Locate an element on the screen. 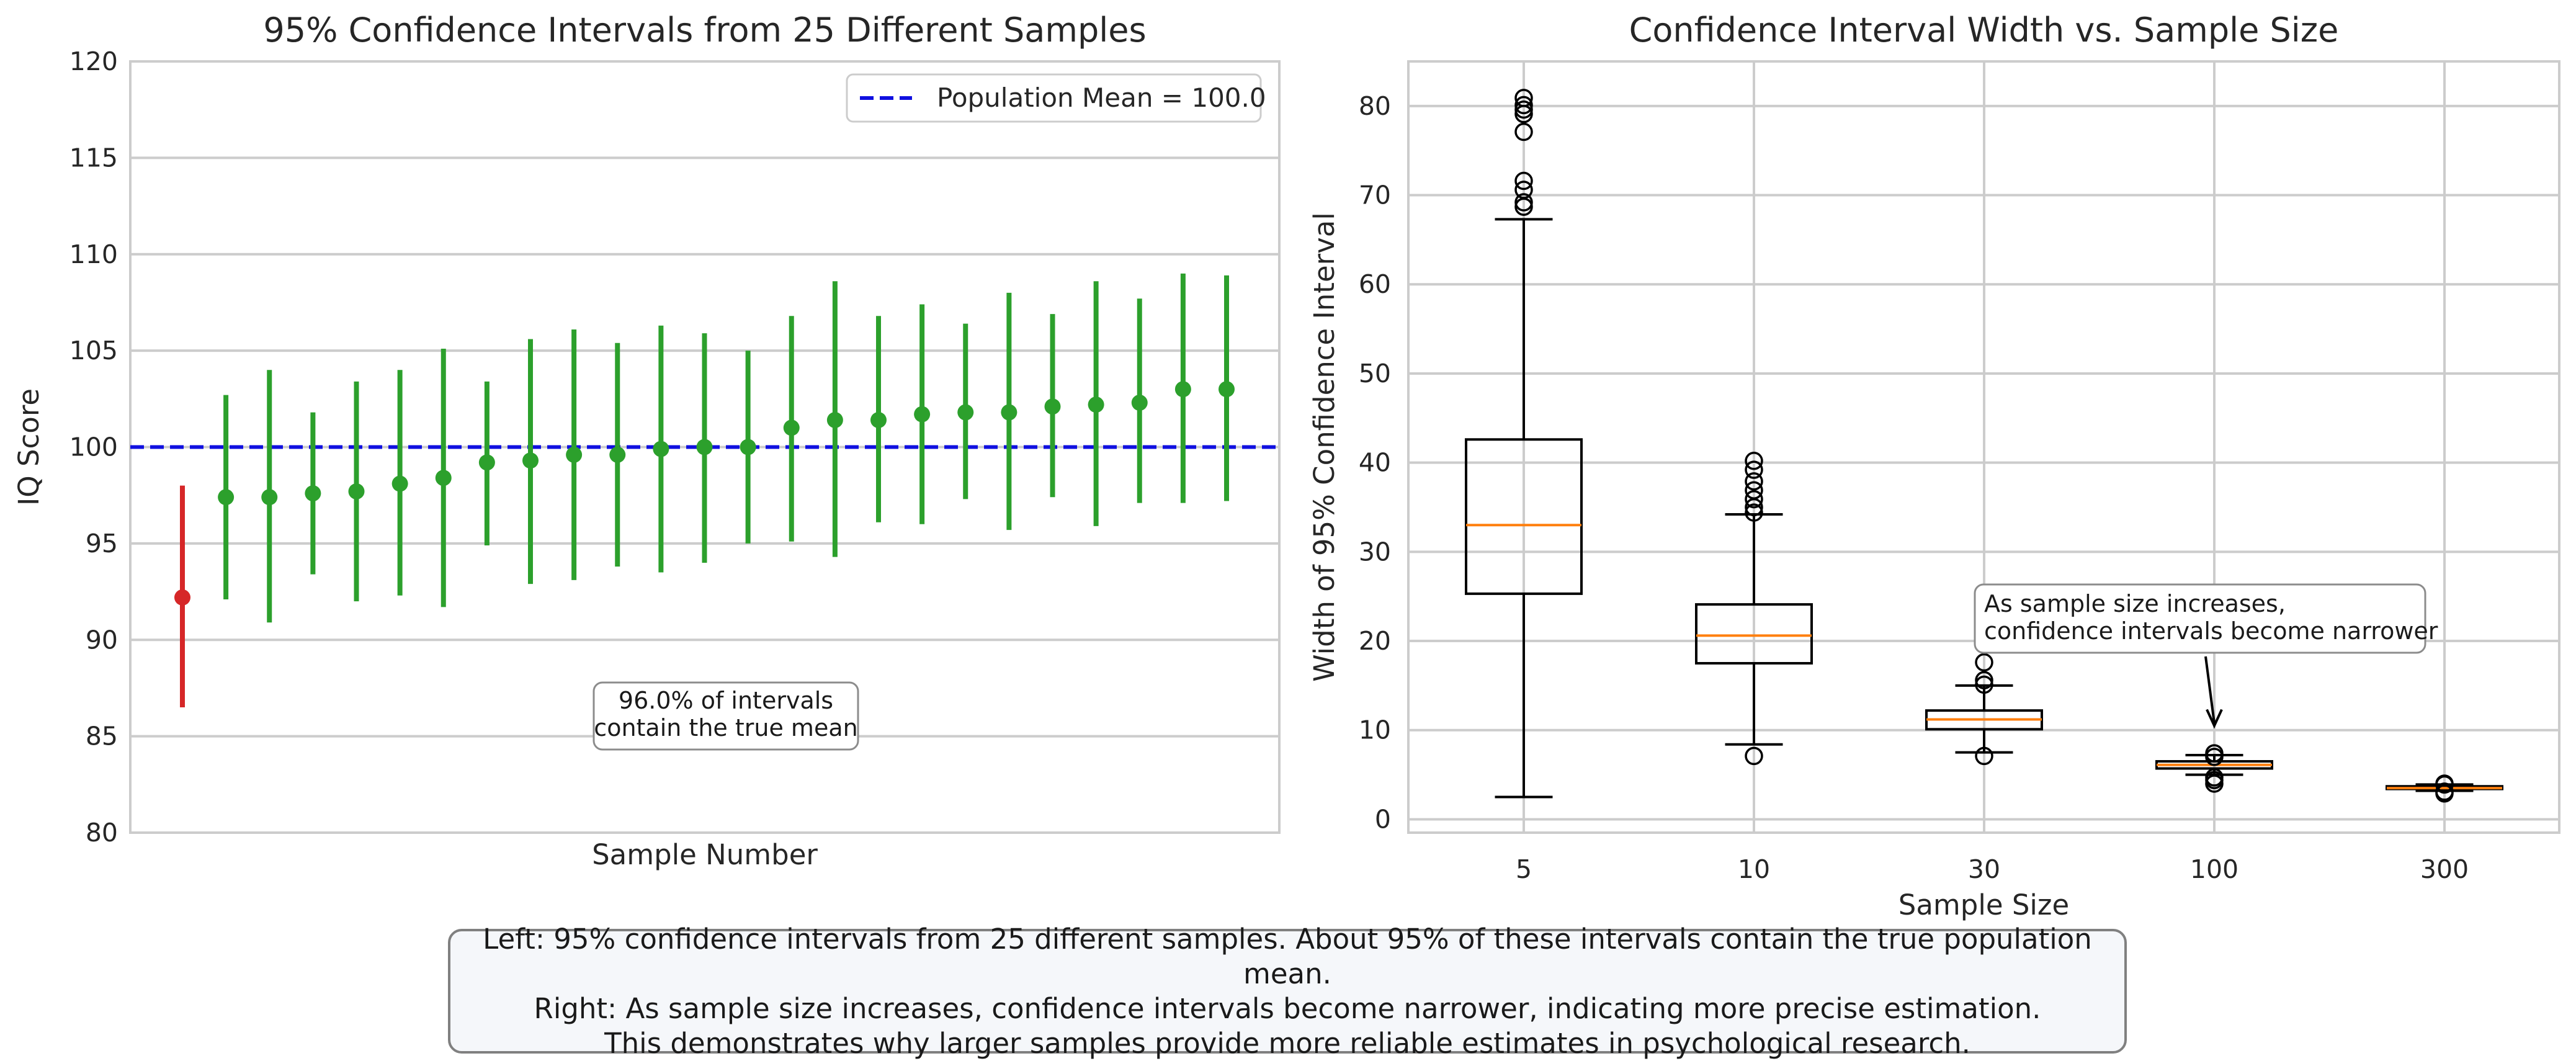 Image resolution: width=2576 pixels, height=1061 pixels. x-tick-label: 30 is located at coordinates (1984, 869).